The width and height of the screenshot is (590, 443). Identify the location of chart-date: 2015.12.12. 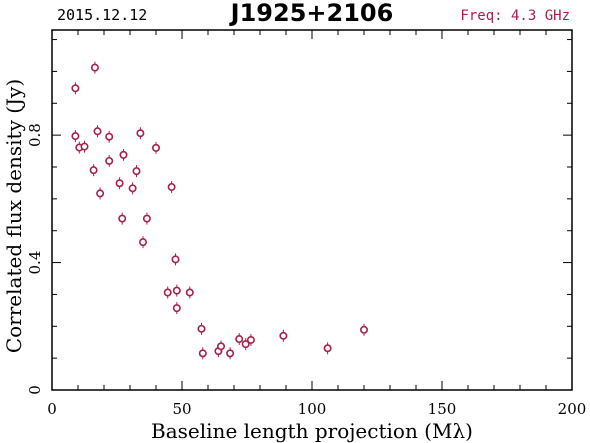
(102, 15).